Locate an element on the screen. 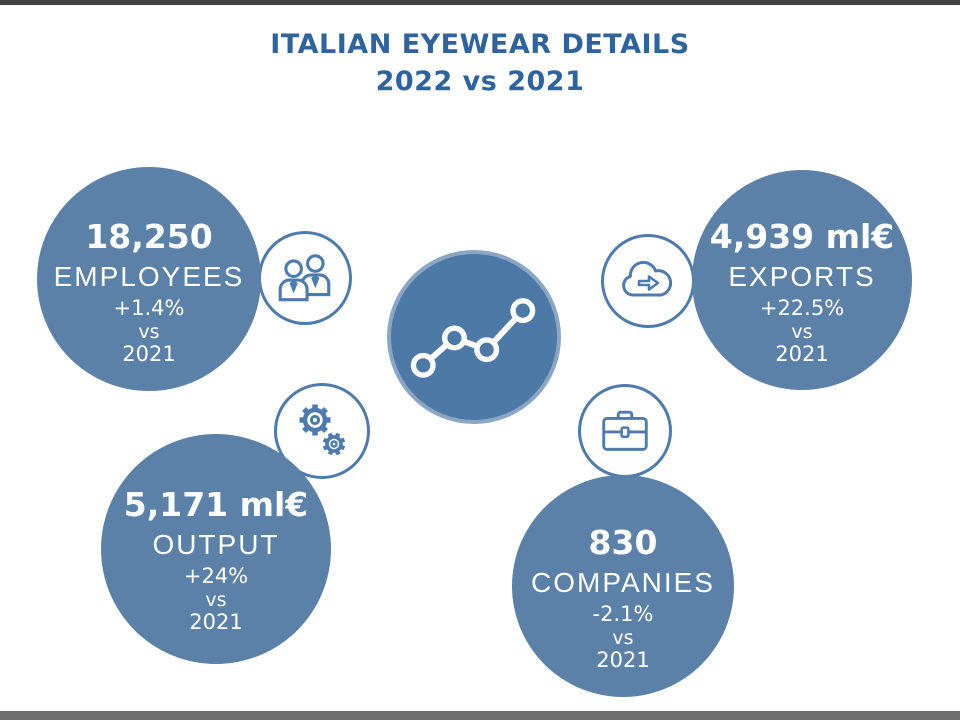  output-year: 2021 is located at coordinates (216, 621).